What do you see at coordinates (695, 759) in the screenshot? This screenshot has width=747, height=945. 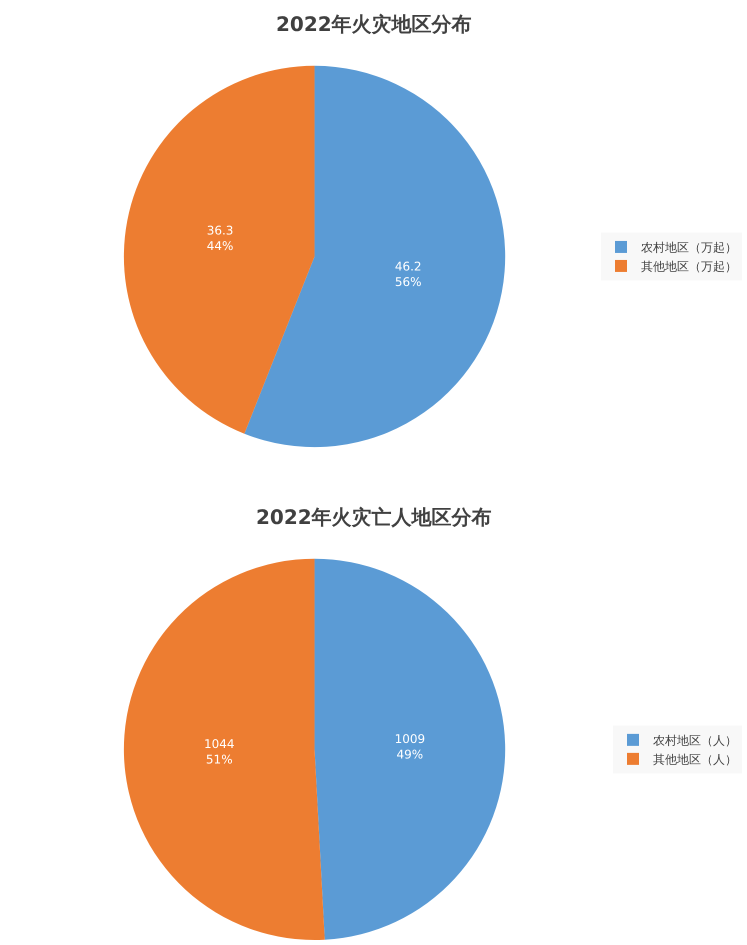 I see `legend-label: 其他地区（人）` at bounding box center [695, 759].